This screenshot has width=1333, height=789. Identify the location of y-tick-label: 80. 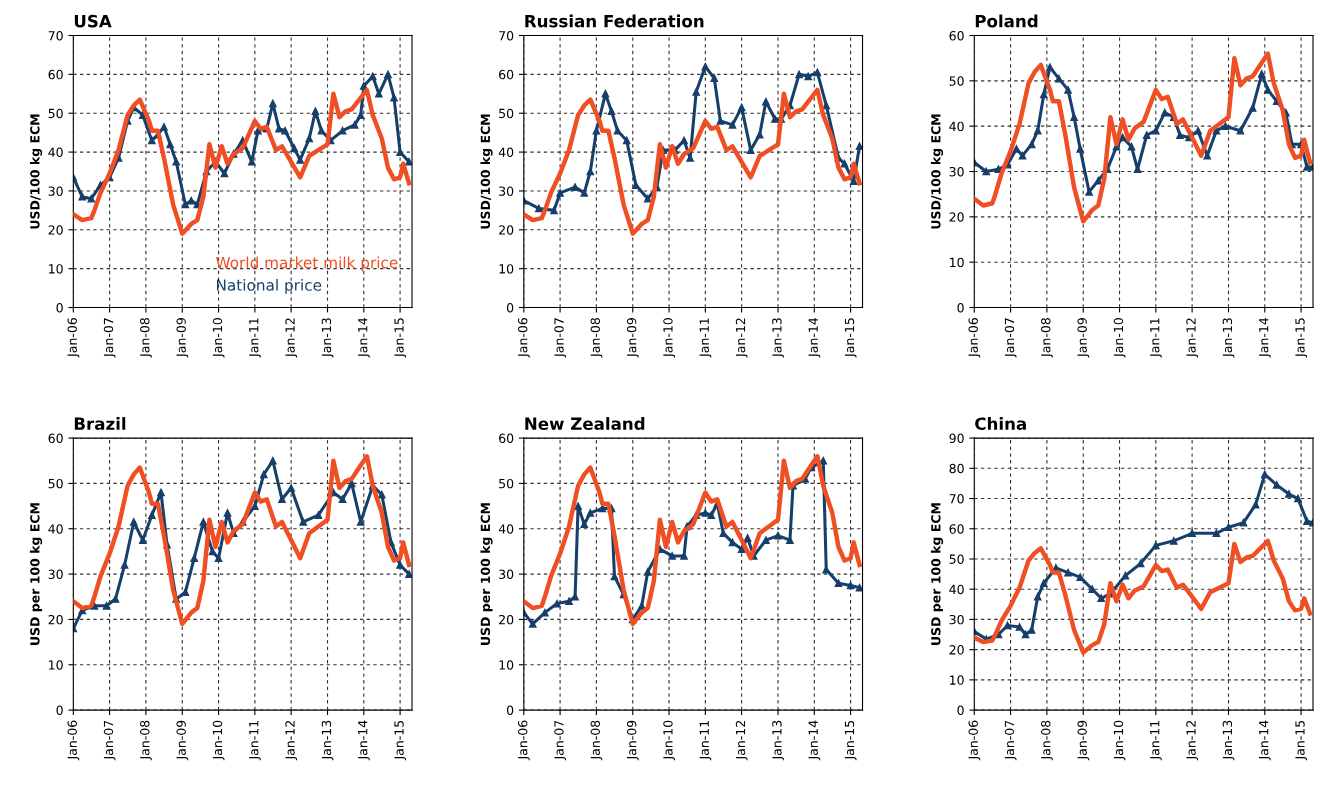
(956, 468).